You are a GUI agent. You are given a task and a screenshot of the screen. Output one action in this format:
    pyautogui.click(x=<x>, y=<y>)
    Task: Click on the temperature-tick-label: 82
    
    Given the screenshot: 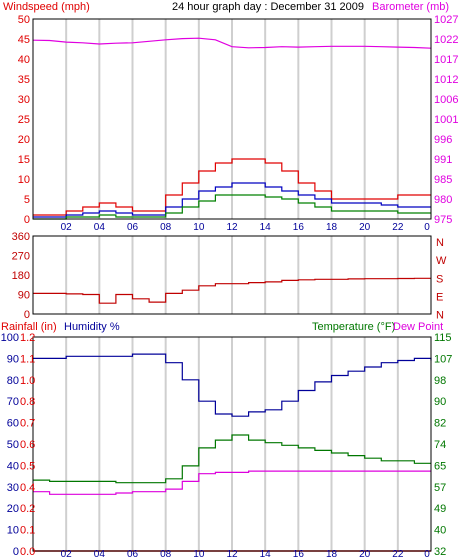 What is the action you would take?
    pyautogui.click(x=440, y=424)
    